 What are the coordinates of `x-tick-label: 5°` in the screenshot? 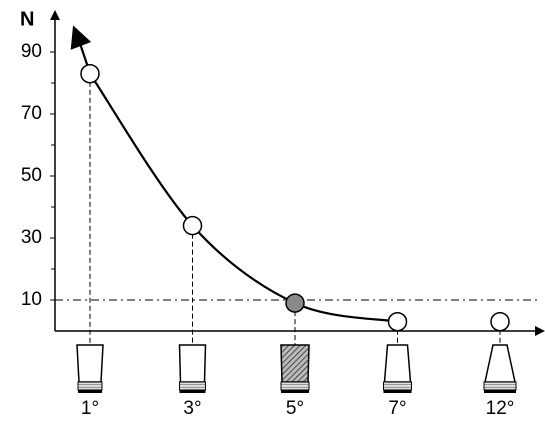 It's located at (295, 408).